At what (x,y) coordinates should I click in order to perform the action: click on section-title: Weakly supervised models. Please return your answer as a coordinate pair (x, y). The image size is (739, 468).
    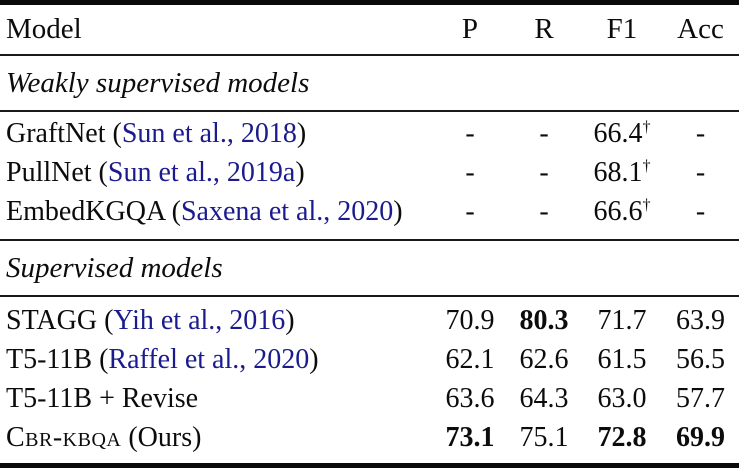
    Looking at the image, I should click on (158, 82).